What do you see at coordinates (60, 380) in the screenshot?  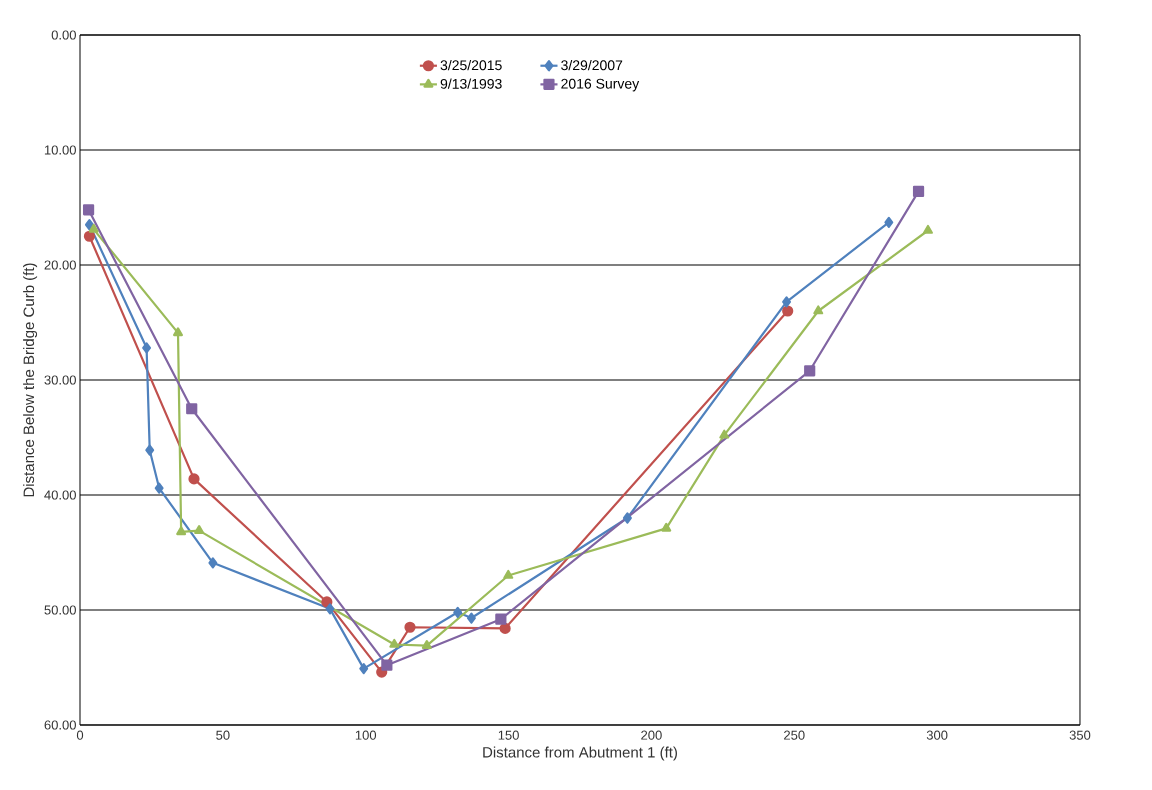 I see `y-tick-label: 30.00` at bounding box center [60, 380].